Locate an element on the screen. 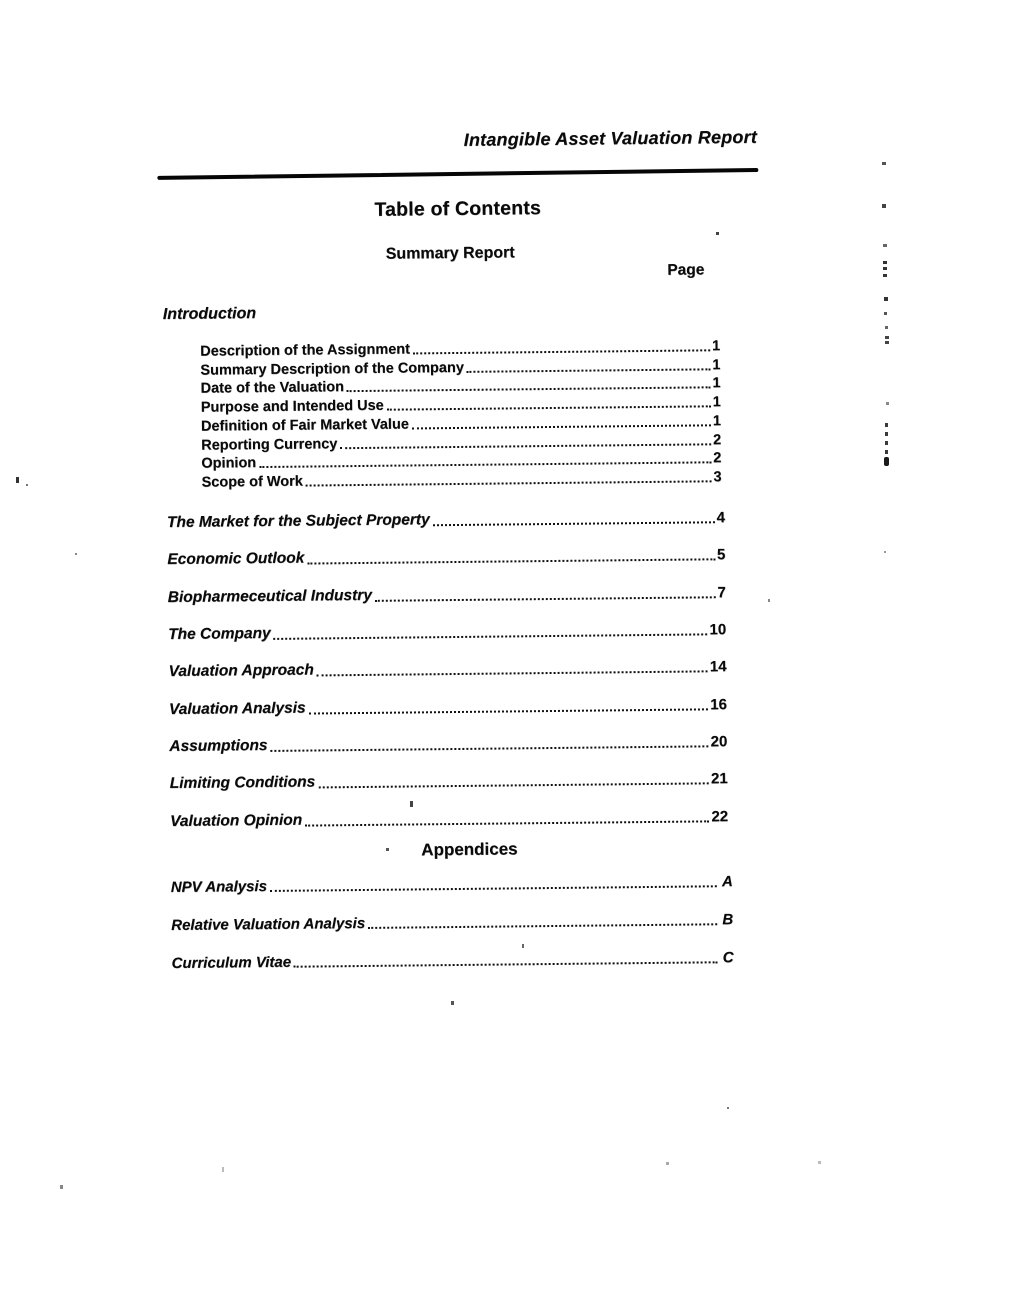  toc-entry-page: 4 is located at coordinates (721, 518).